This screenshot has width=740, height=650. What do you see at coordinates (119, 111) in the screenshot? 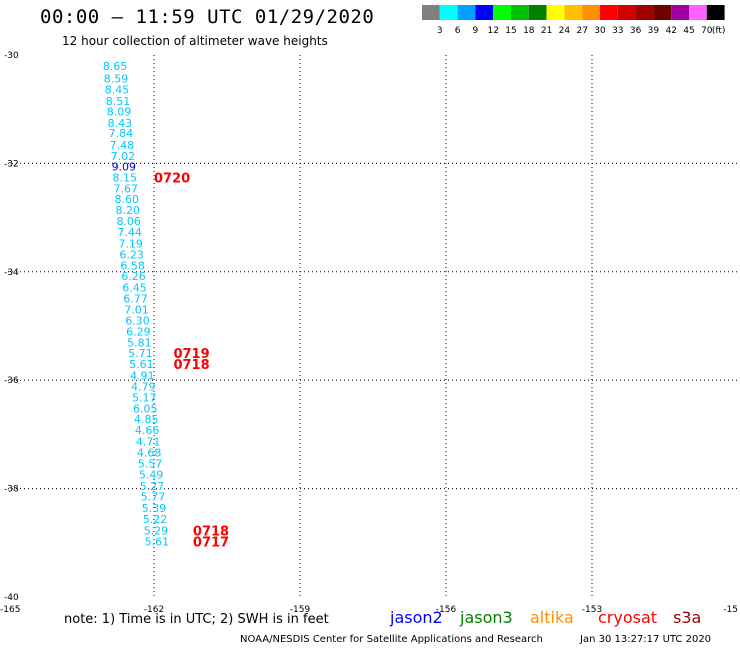
I see `wave-height-value: 8.09` at bounding box center [119, 111].